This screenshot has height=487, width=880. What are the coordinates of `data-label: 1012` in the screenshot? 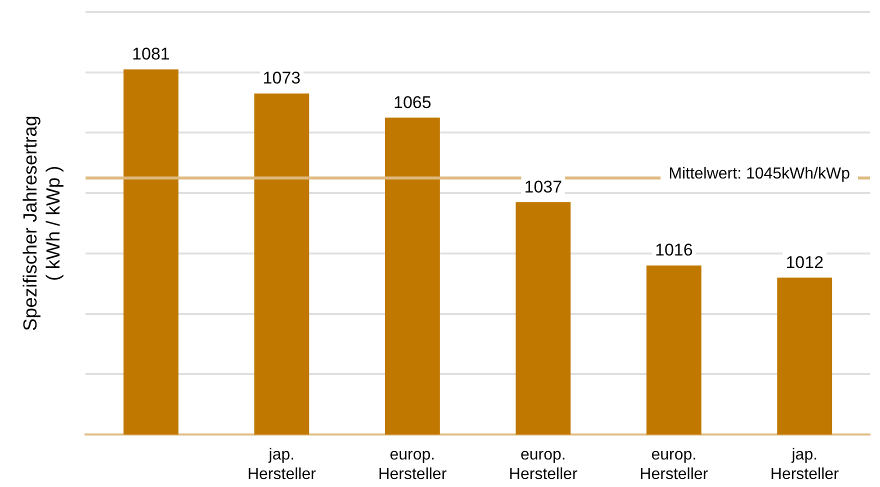 It's located at (805, 262).